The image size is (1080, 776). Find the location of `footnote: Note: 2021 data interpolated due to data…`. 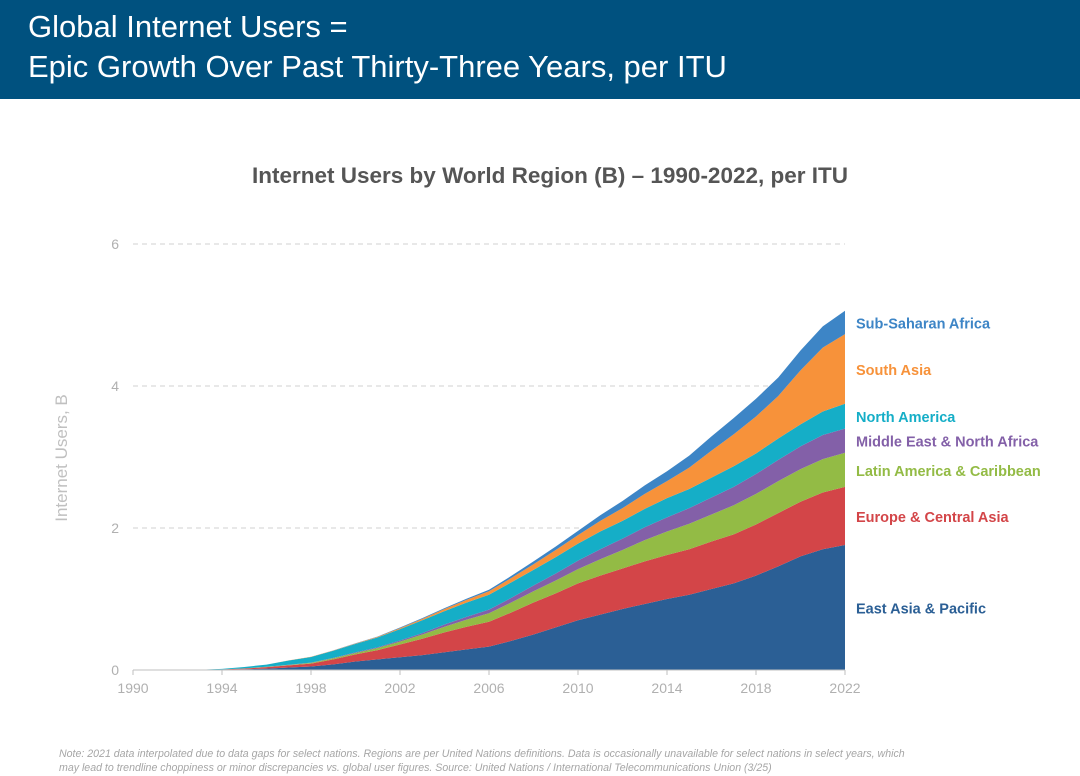

footnote: Note: 2021 data interpolated due to data… is located at coordinates (559, 761).